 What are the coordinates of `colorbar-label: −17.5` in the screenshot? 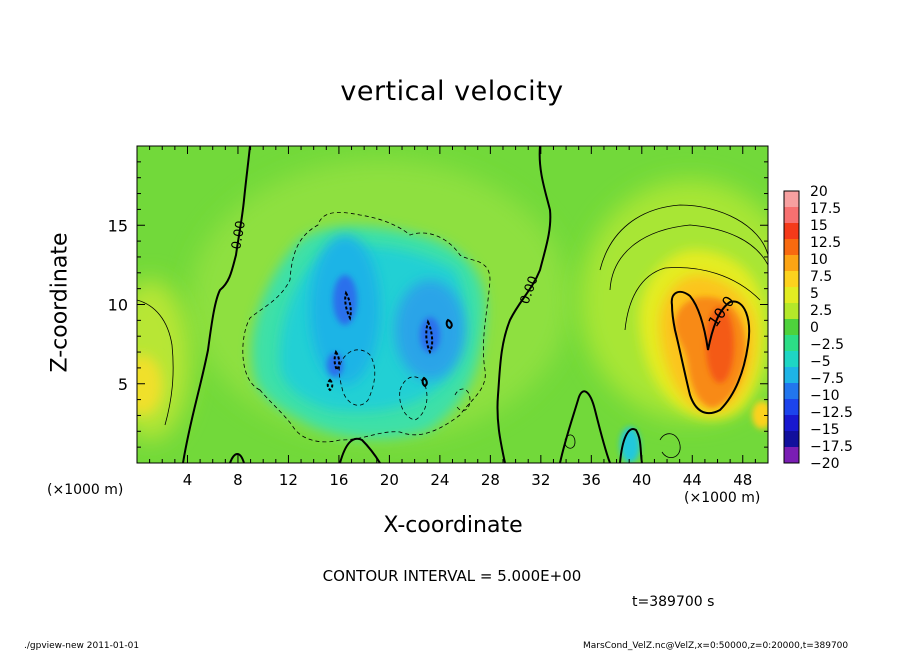 It's located at (831, 447).